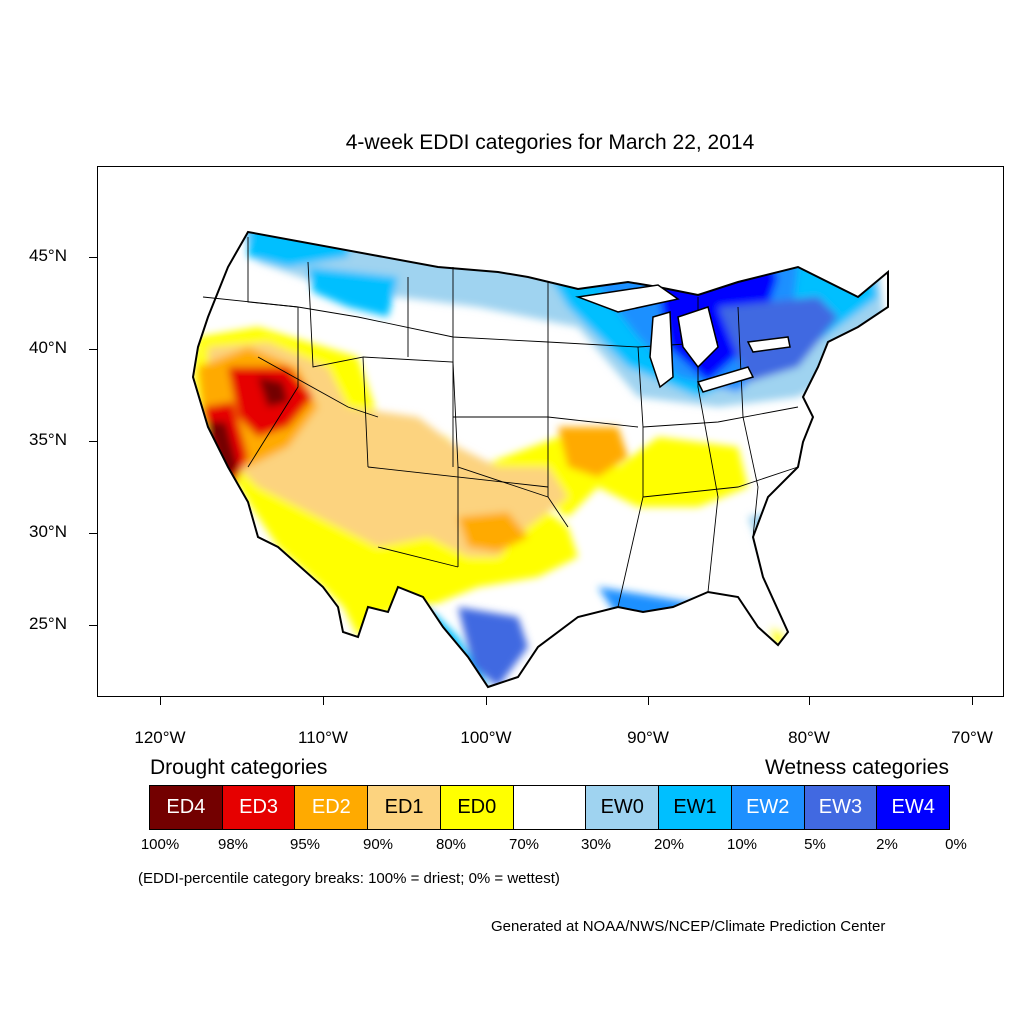 The width and height of the screenshot is (1024, 1024). What do you see at coordinates (913, 807) in the screenshot?
I see `legend-box-ew4: EW4` at bounding box center [913, 807].